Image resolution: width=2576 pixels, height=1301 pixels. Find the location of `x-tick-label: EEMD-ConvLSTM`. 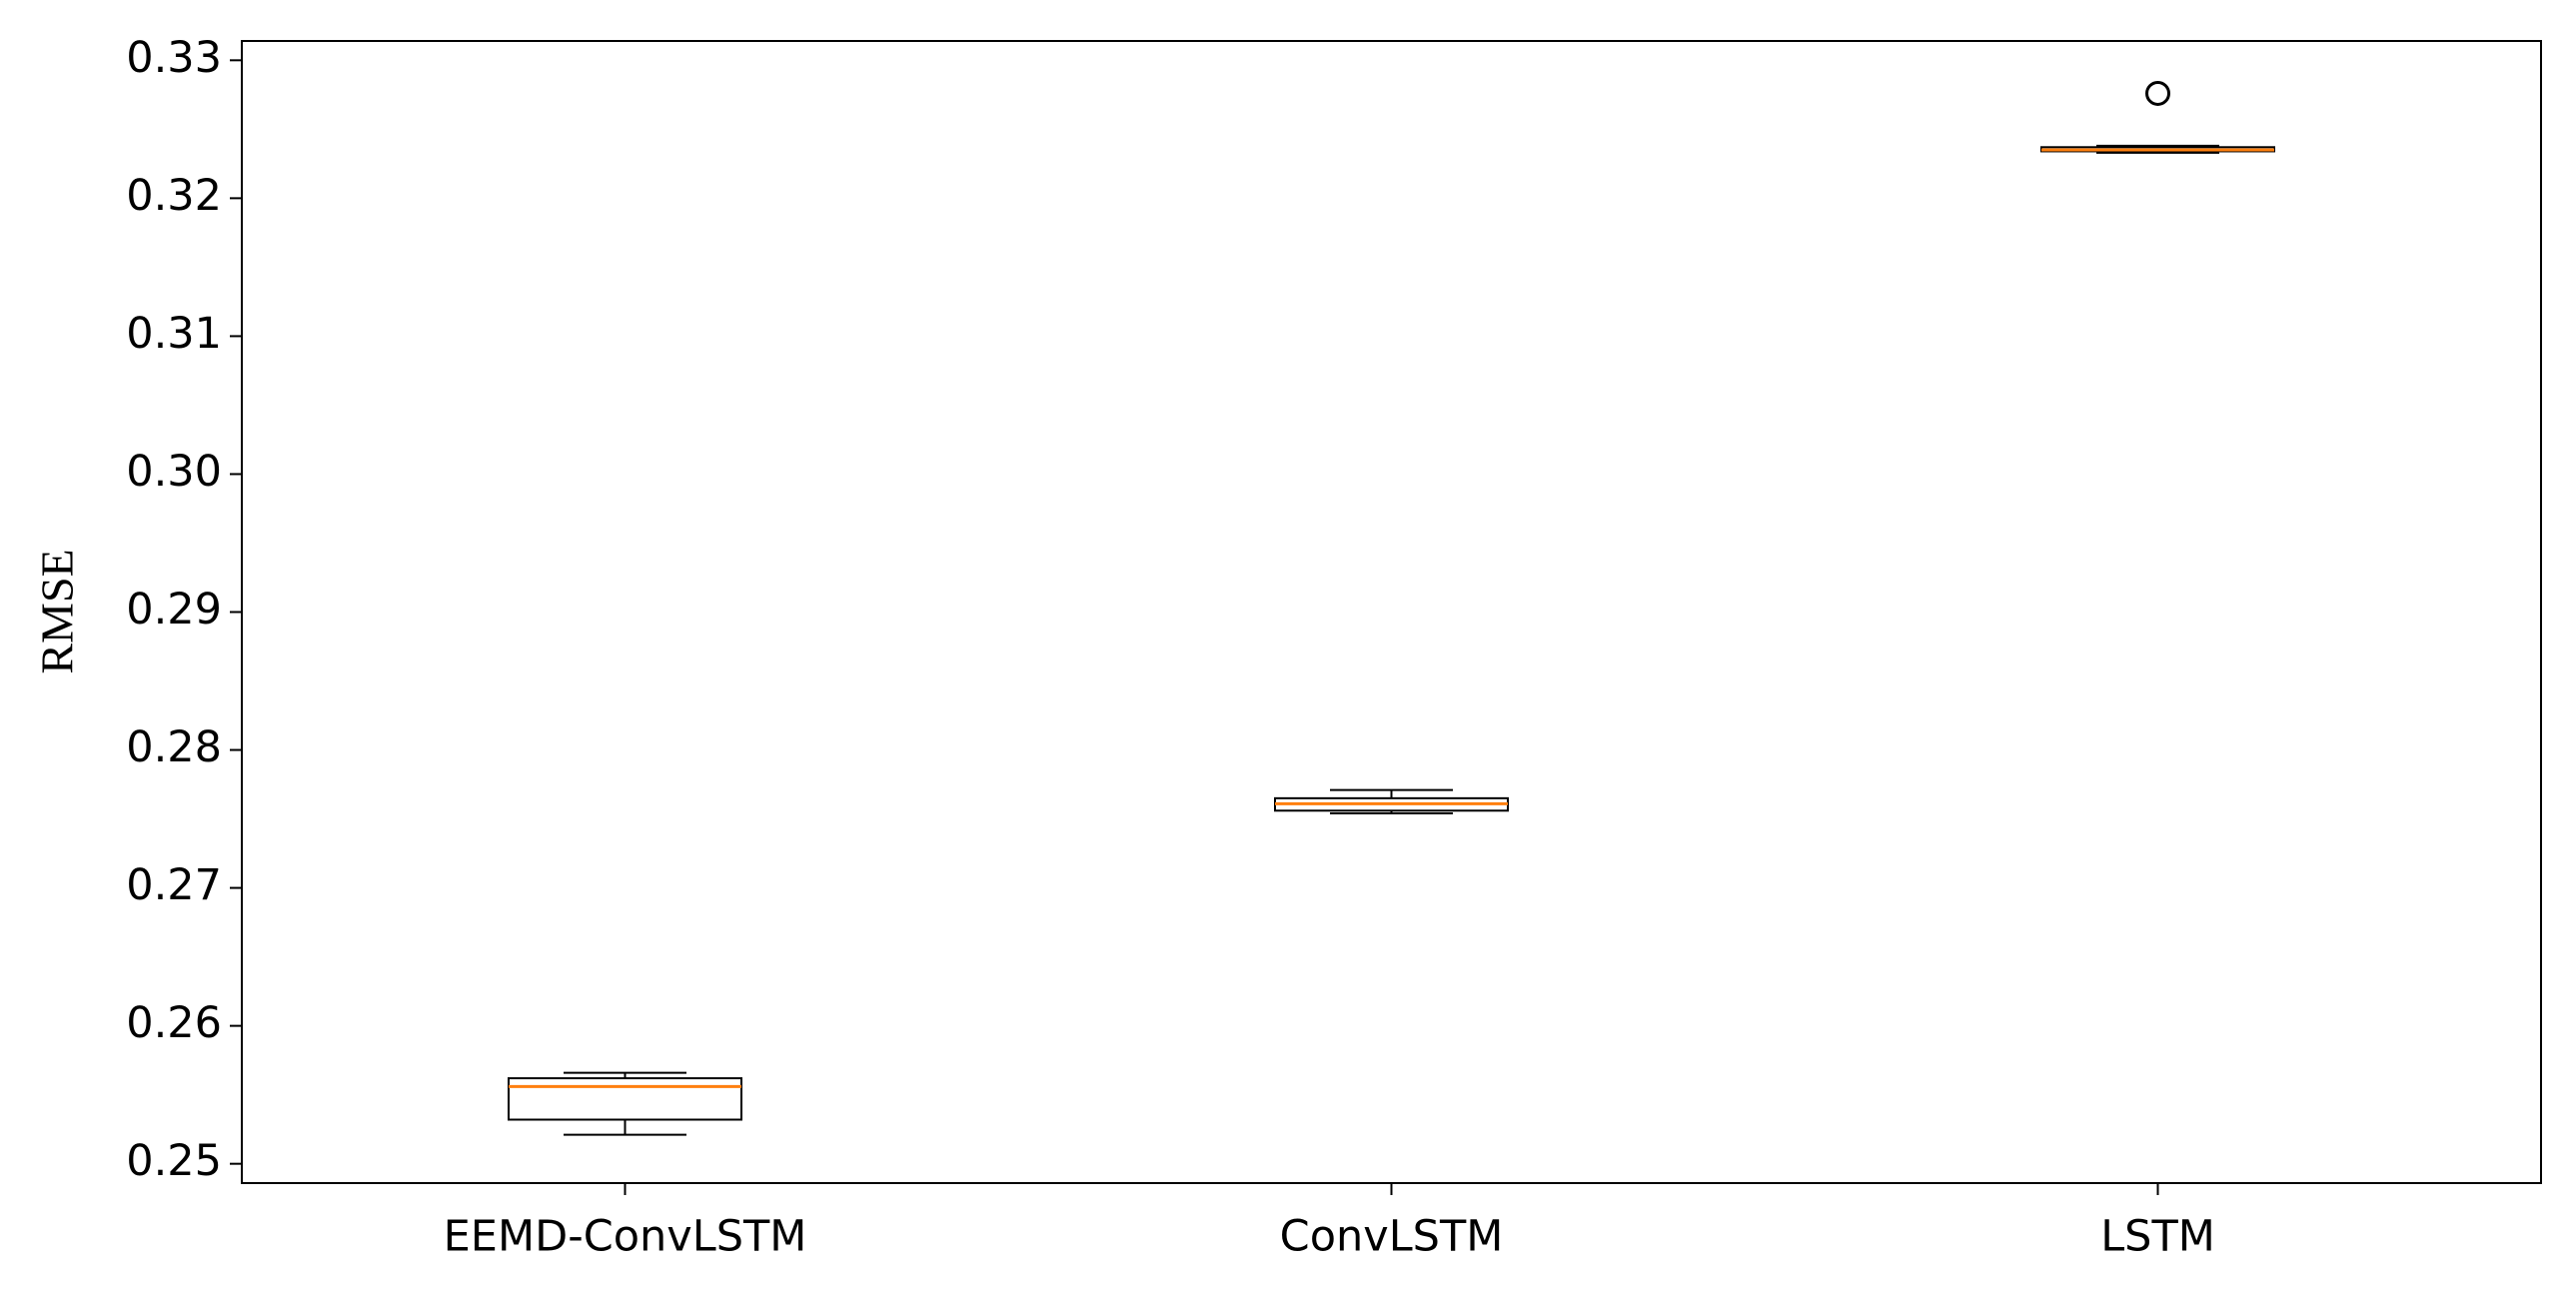

x-tick-label: EEMD-ConvLSTM is located at coordinates (625, 1237).